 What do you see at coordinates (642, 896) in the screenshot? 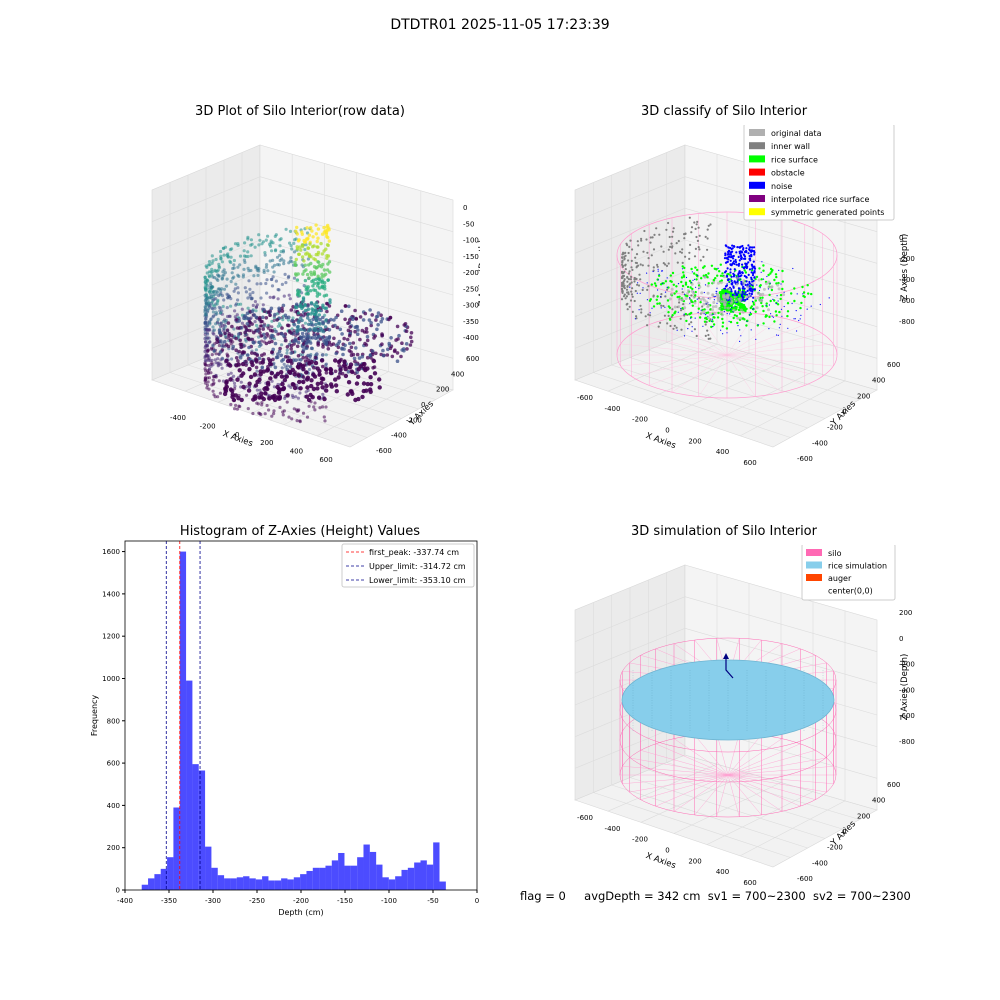
I see `avg-depth-text: avgDepth = 342 cm` at bounding box center [642, 896].